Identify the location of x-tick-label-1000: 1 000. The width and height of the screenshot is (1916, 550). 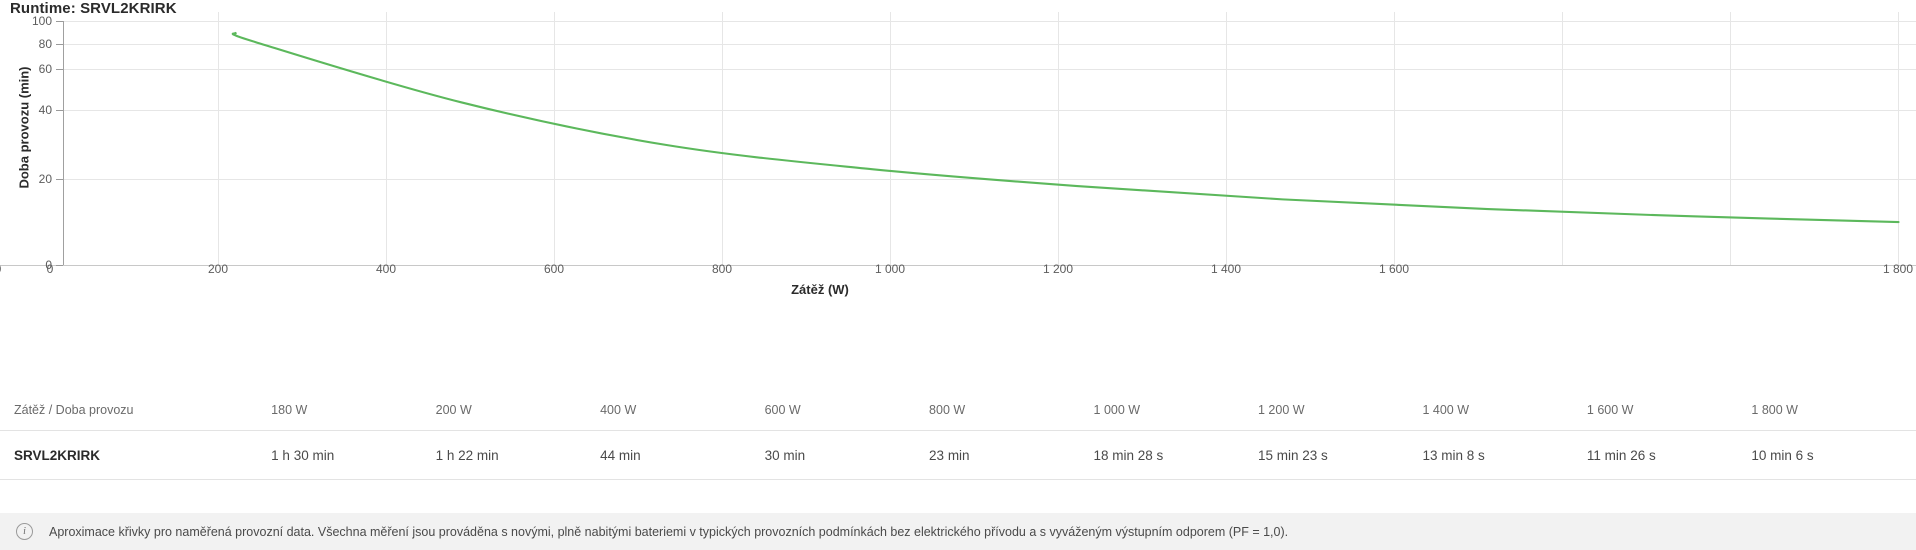
(890, 269).